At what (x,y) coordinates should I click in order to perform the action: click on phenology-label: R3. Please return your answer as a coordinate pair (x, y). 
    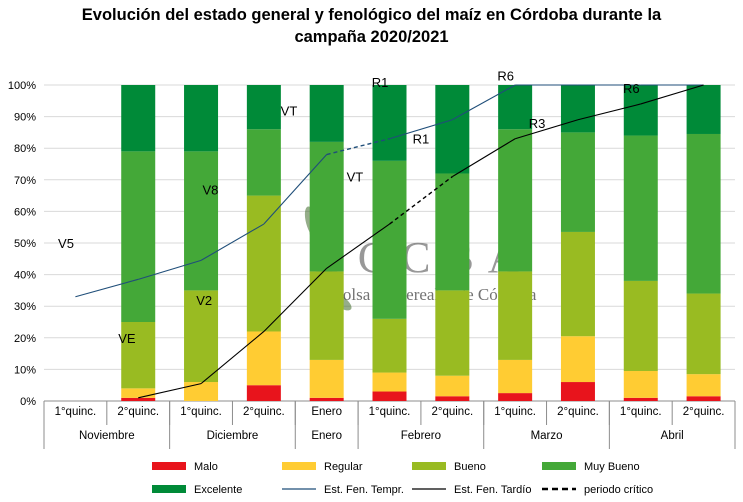
    Looking at the image, I should click on (537, 123).